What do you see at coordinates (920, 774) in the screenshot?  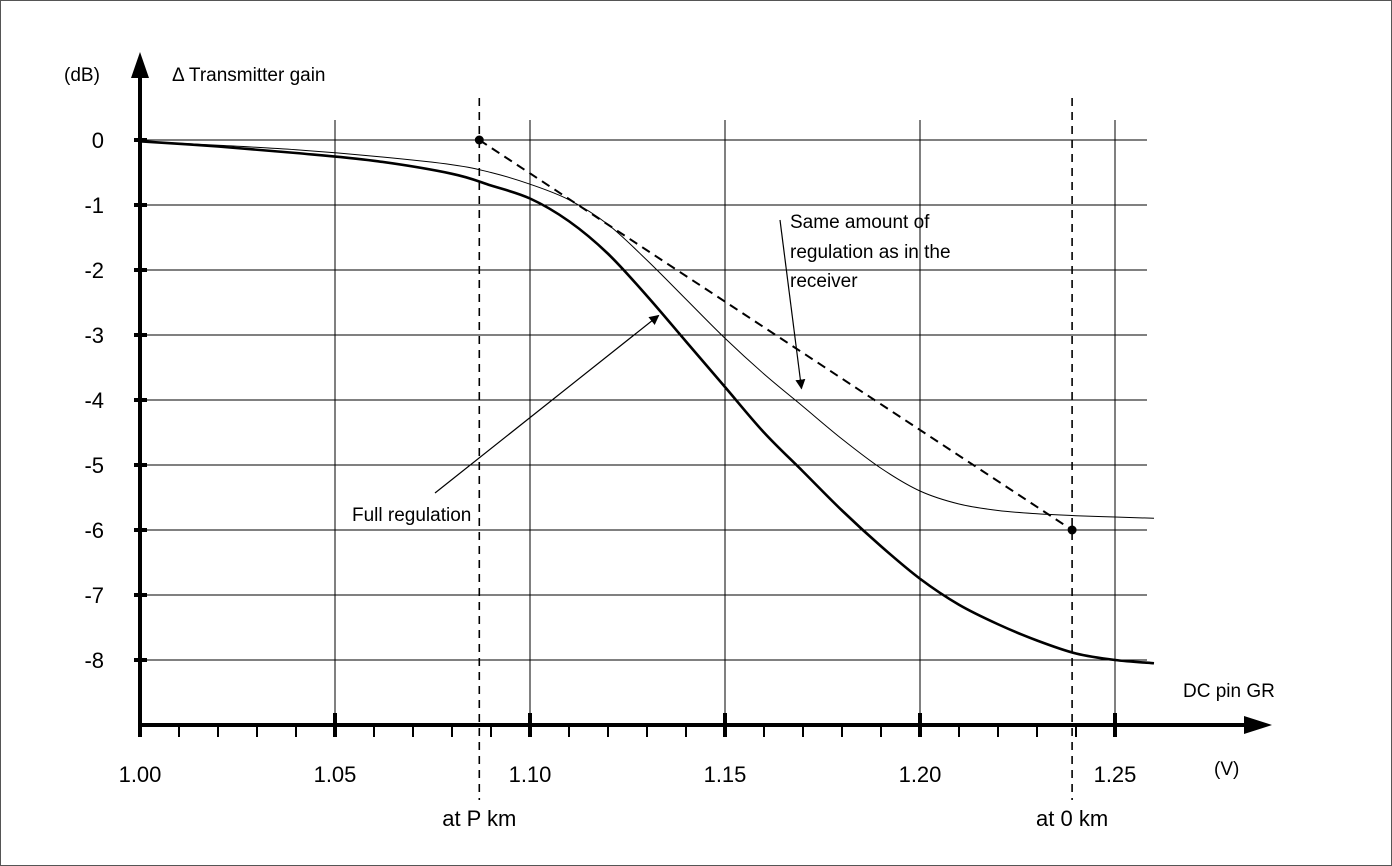 I see `x-tick-label: 1.20` at bounding box center [920, 774].